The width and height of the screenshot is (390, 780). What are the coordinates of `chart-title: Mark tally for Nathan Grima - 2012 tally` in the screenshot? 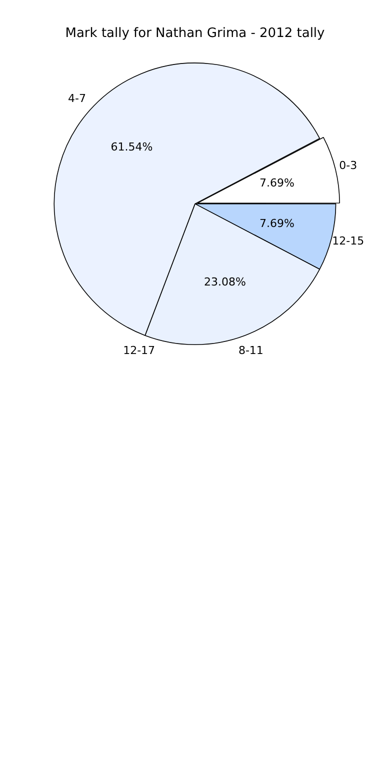 It's located at (195, 34).